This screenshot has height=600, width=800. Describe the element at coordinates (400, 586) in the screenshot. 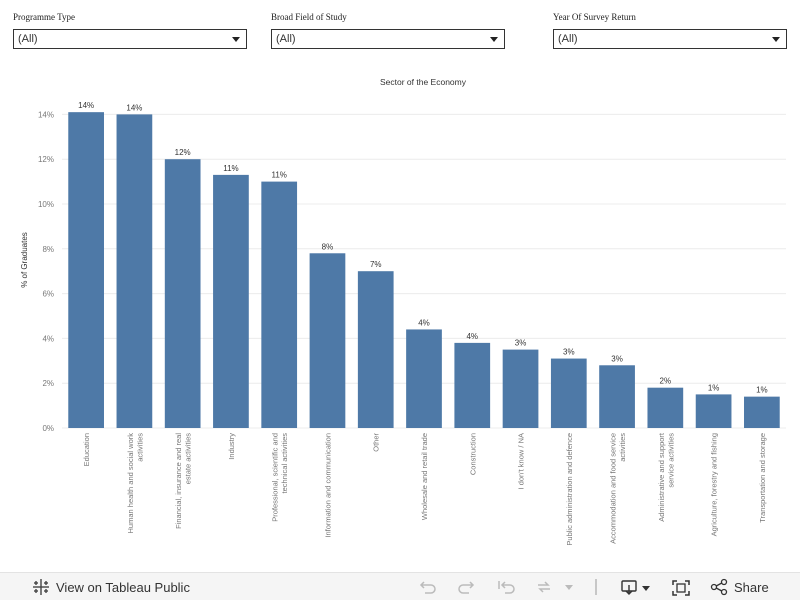

I see `tableau-toolbar: View on Tableau Public Share` at that location.